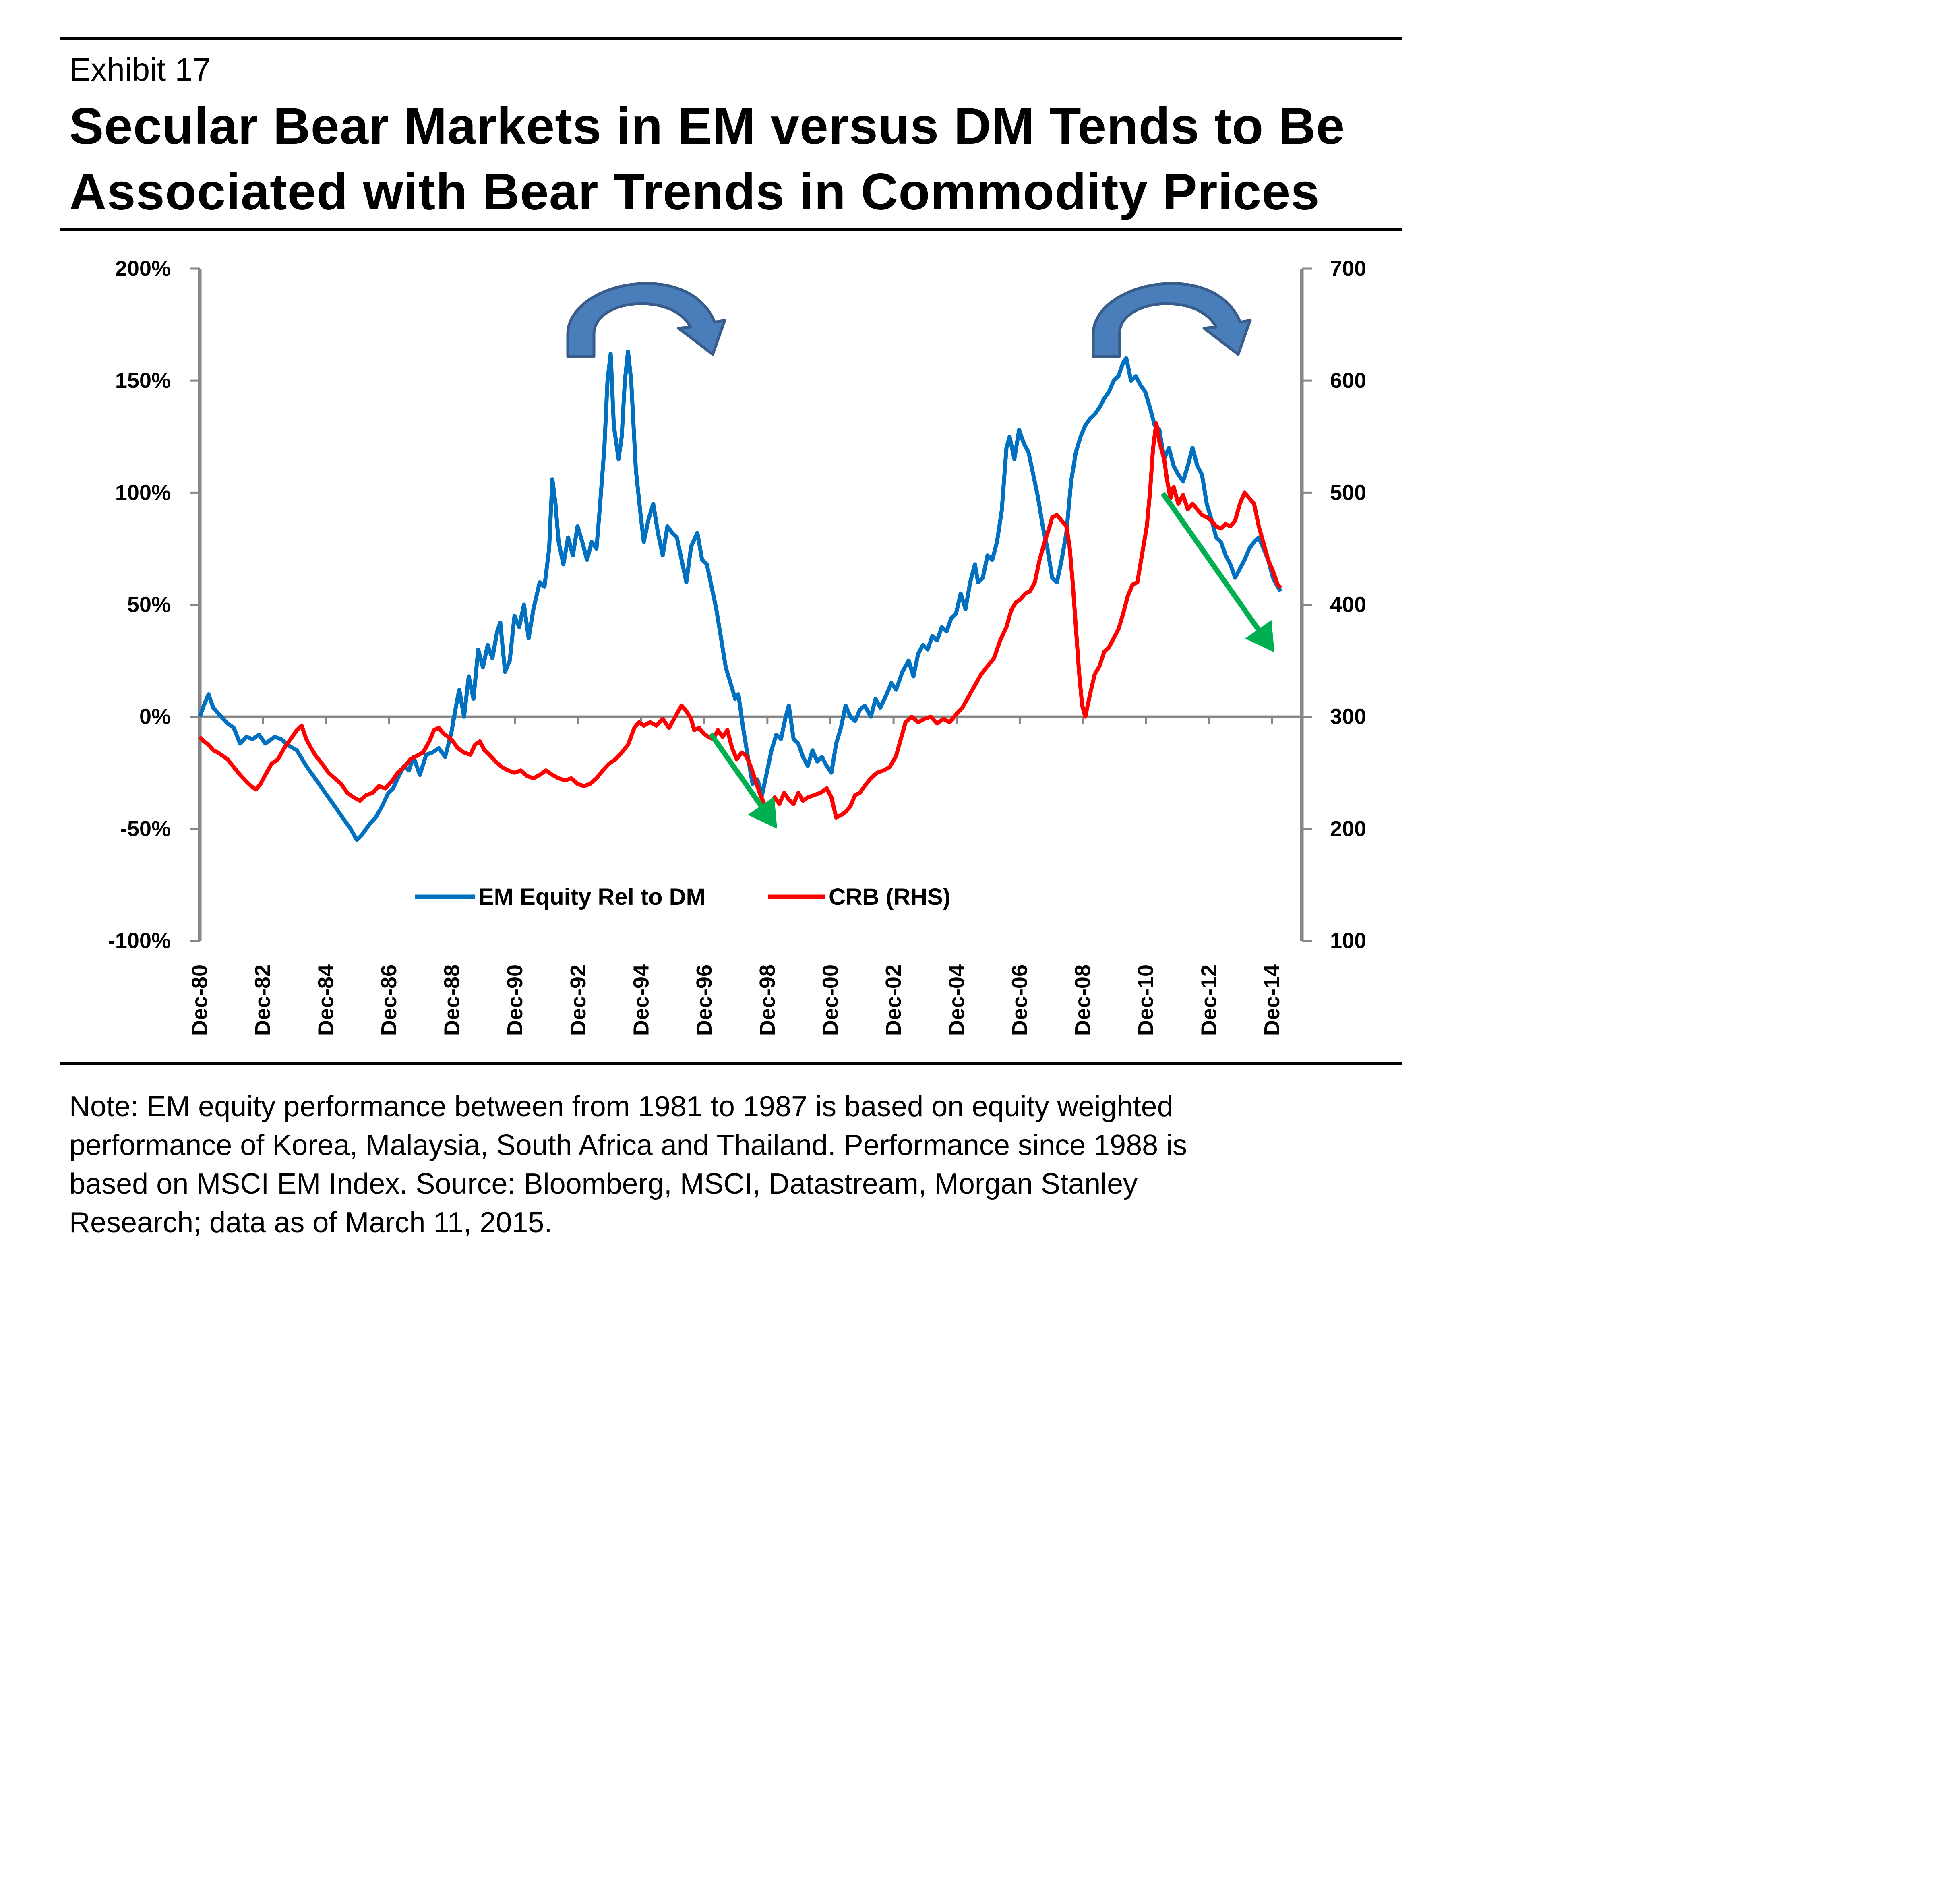 This screenshot has width=1936, height=1904. I want to click on left-axis-tick-label: -100%, so click(139, 941).